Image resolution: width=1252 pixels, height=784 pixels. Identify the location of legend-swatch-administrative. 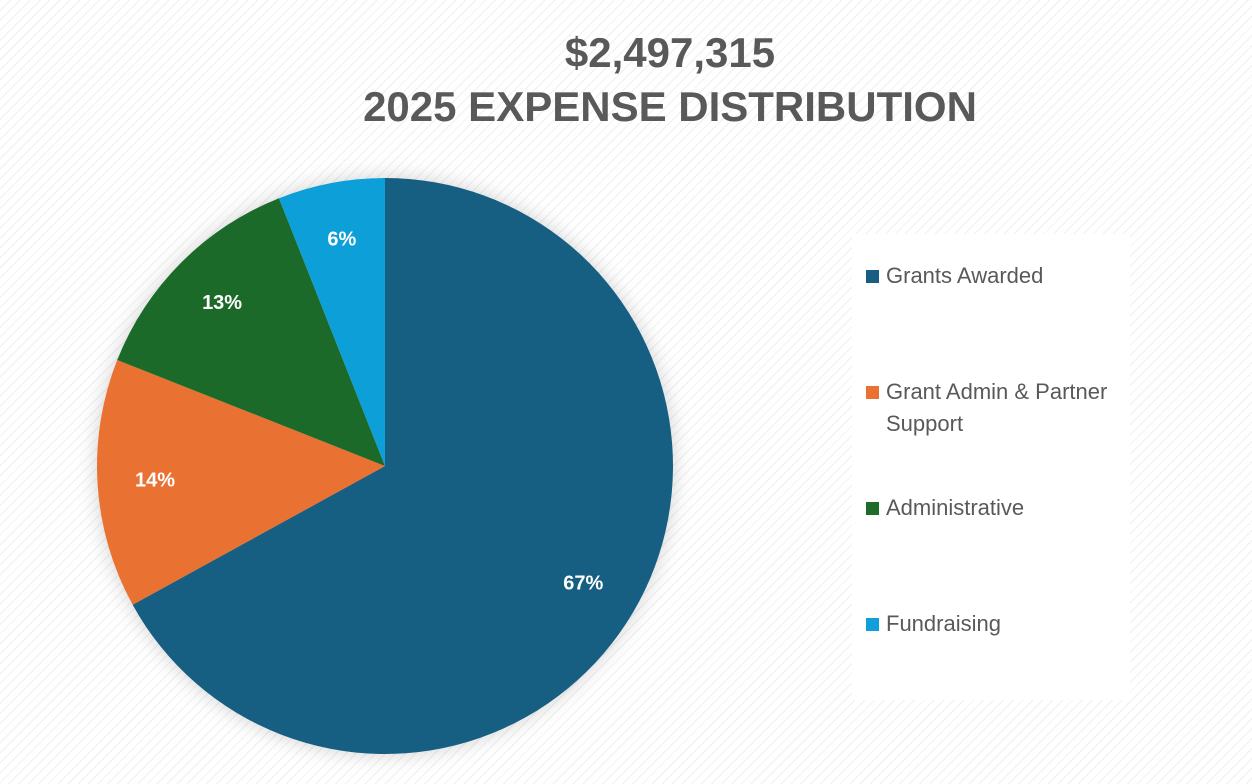
(872, 508).